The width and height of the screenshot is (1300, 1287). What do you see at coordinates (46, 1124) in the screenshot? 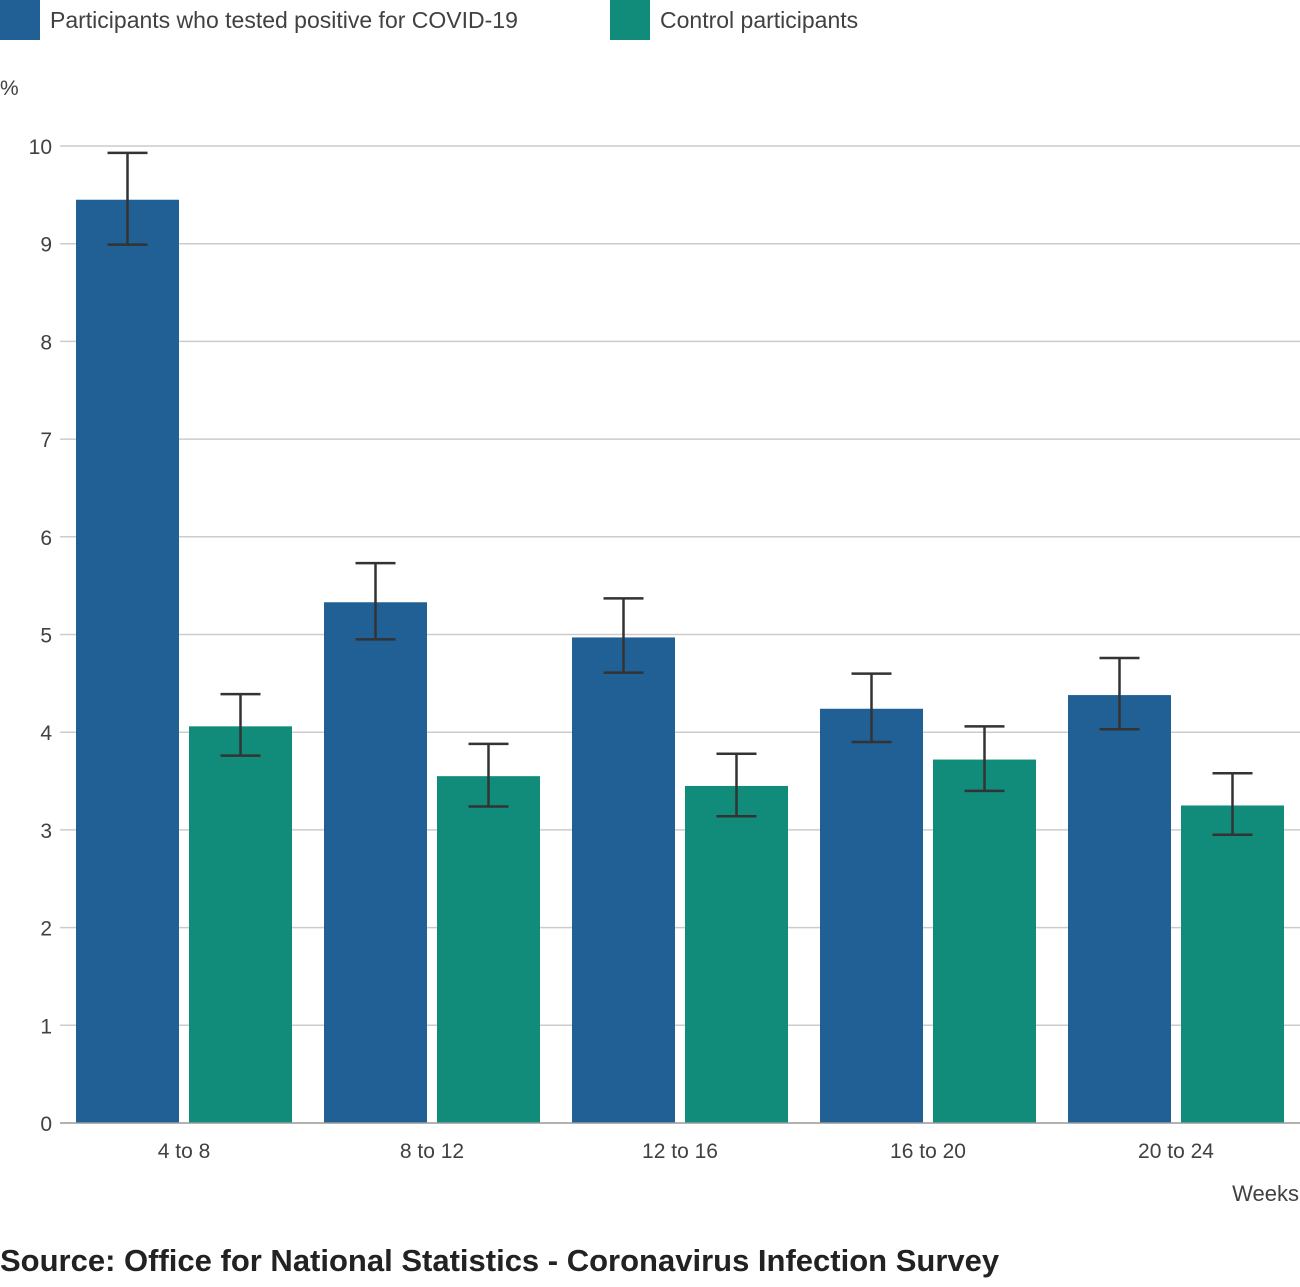
I see `y-tick-label-0: 0` at bounding box center [46, 1124].